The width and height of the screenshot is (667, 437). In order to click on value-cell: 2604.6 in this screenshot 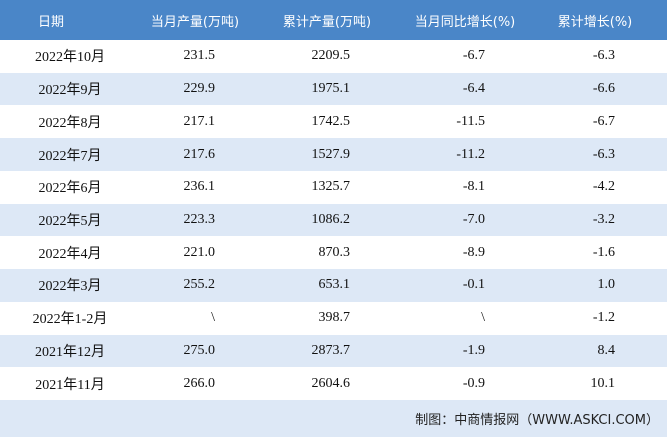, I will do `click(331, 383)`.